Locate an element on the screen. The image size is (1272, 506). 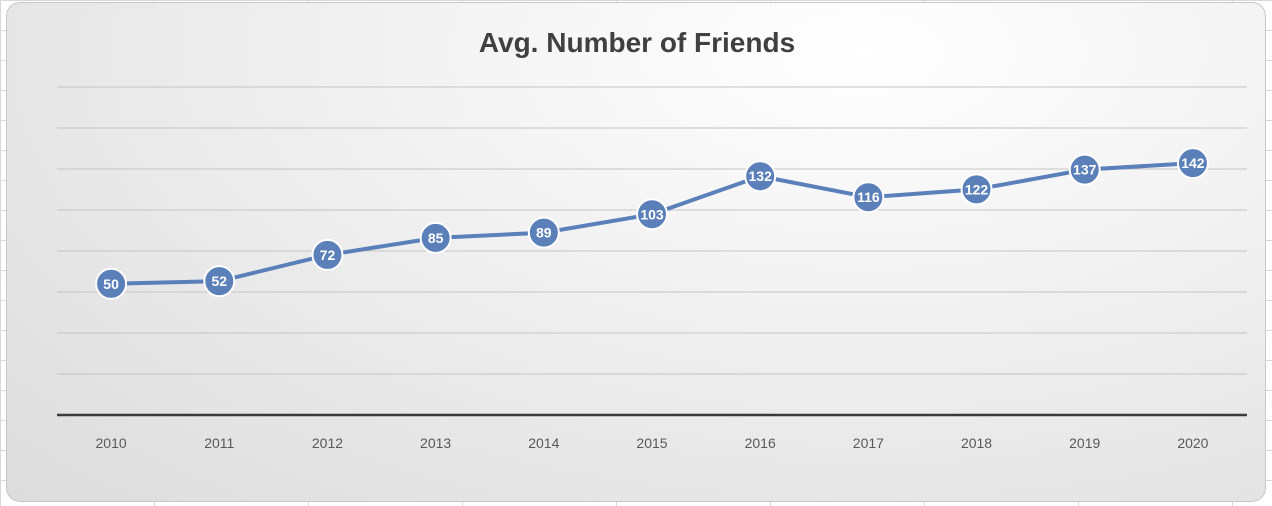
data-label: 103 is located at coordinates (652, 214).